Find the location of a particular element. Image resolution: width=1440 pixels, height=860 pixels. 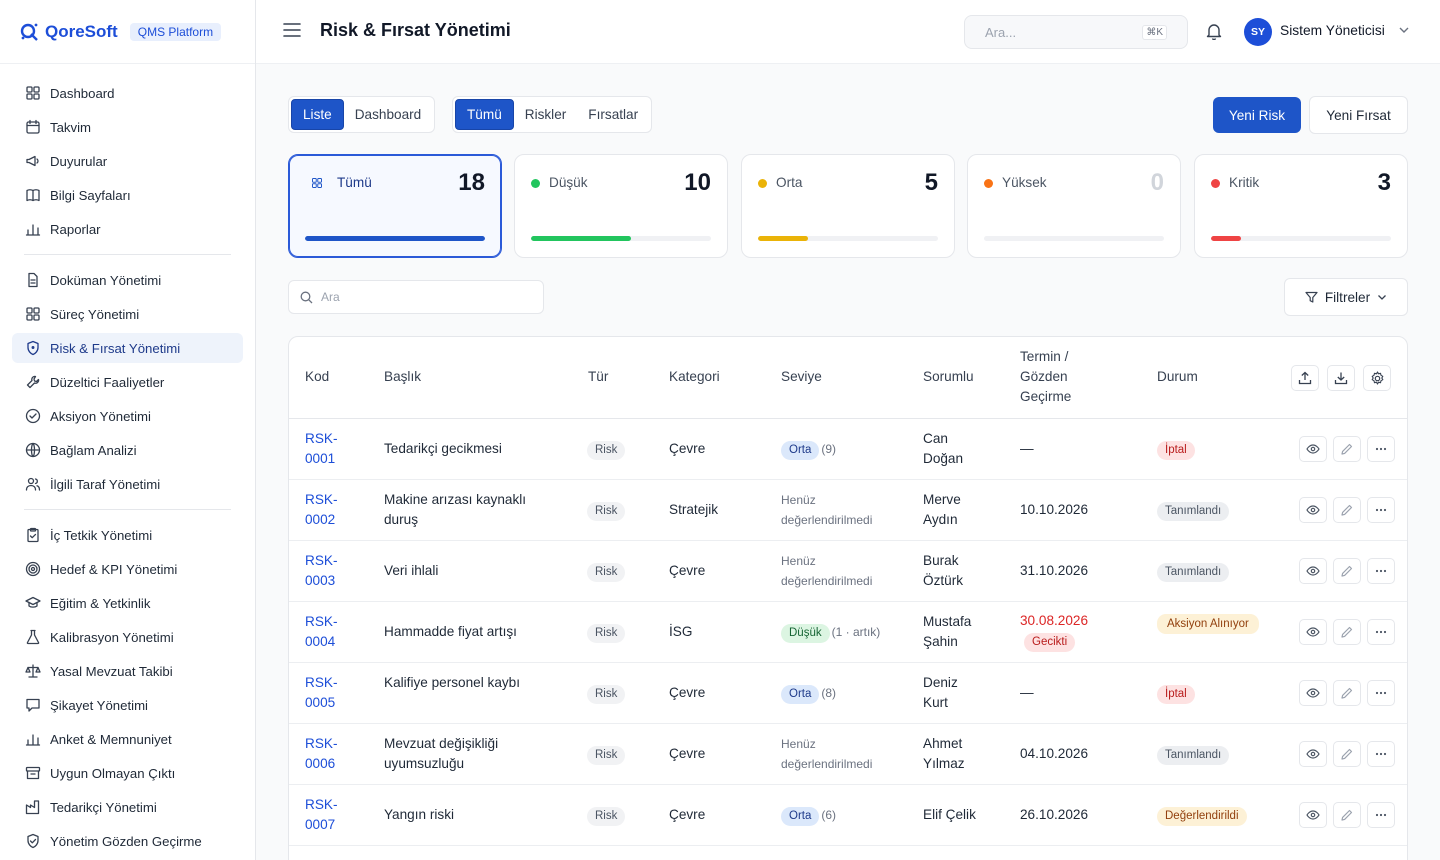

risk-code-link: RSK- 0004 is located at coordinates (321, 632).